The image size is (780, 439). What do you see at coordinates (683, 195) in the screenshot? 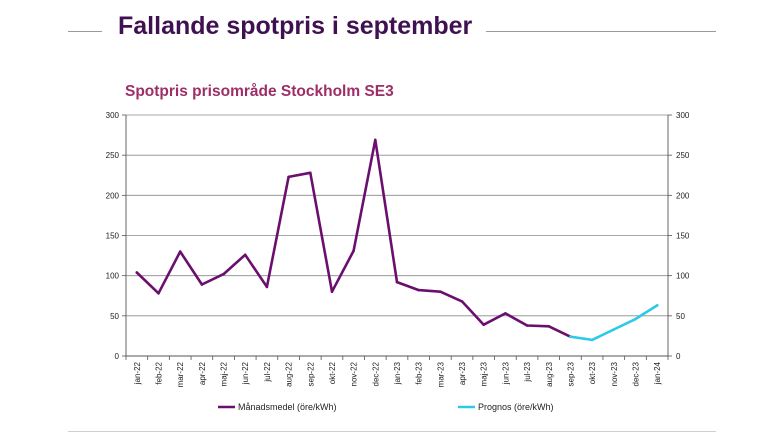
I see `y-tick-label-right: 200` at bounding box center [683, 195].